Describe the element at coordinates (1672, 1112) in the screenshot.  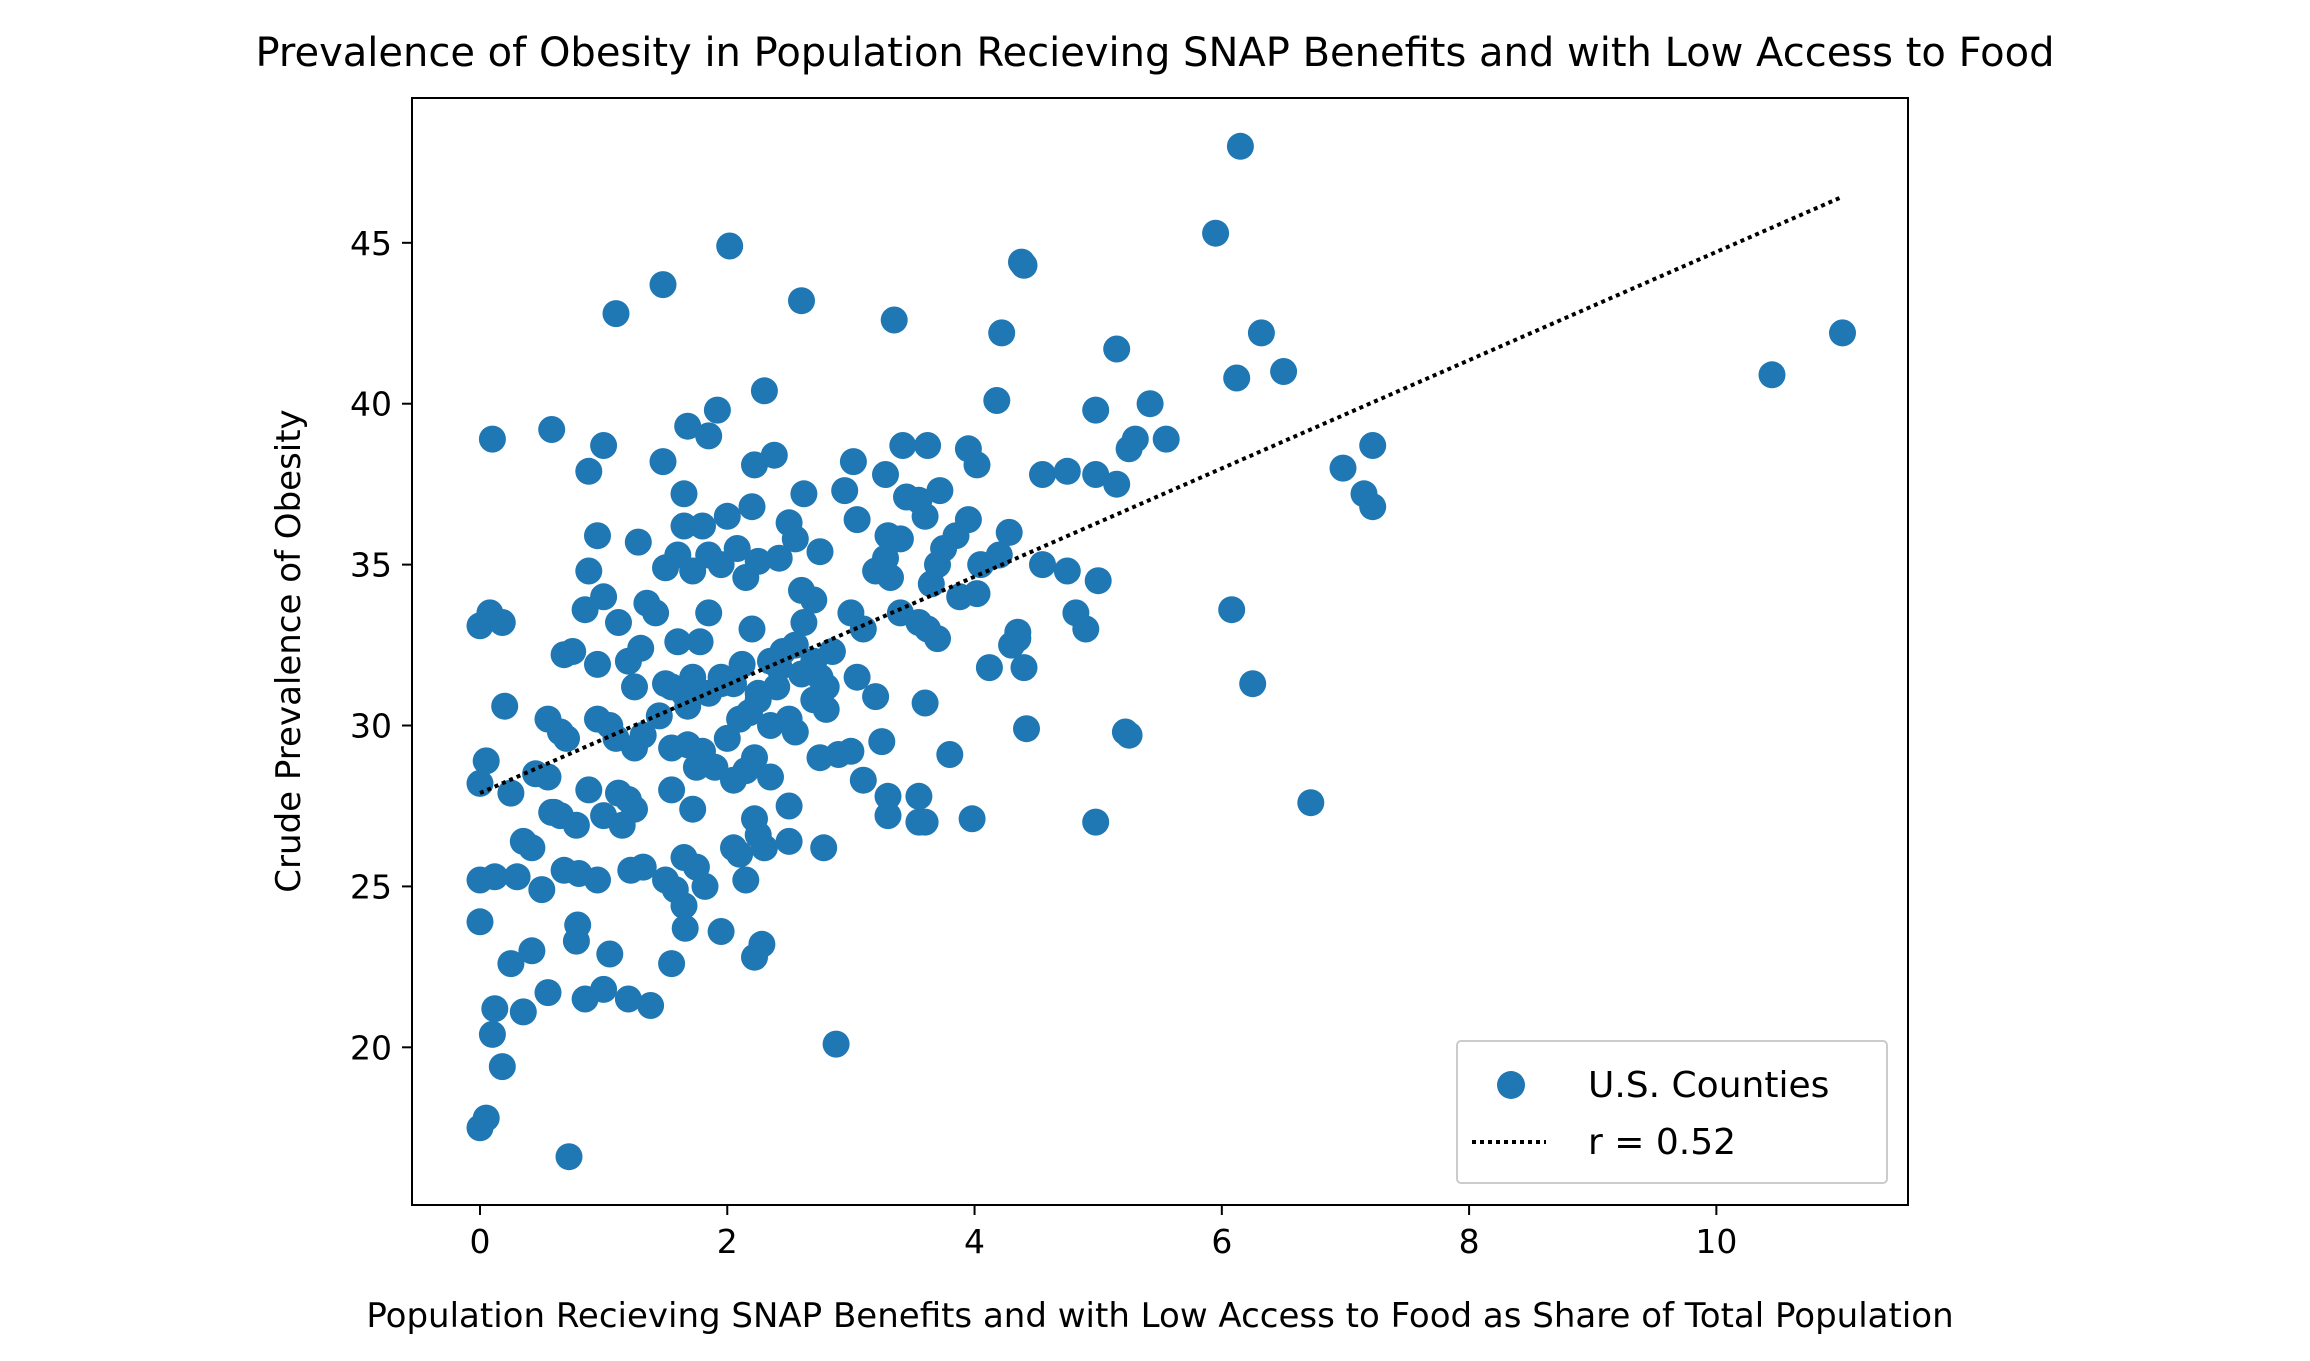
I see `legend: U.S. Counties r = 0.52` at that location.